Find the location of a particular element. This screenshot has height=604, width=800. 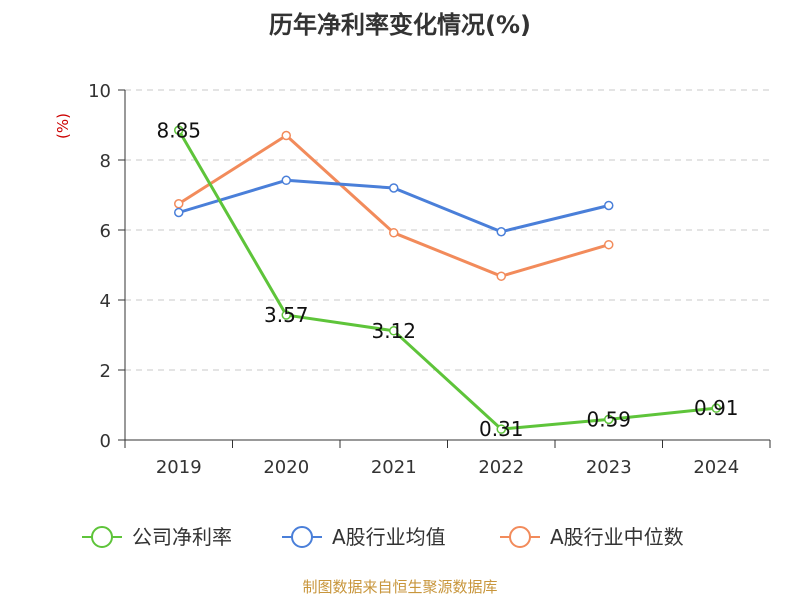

source-note: 制图数据来自恒生聚源数据库 is located at coordinates (399, 587).